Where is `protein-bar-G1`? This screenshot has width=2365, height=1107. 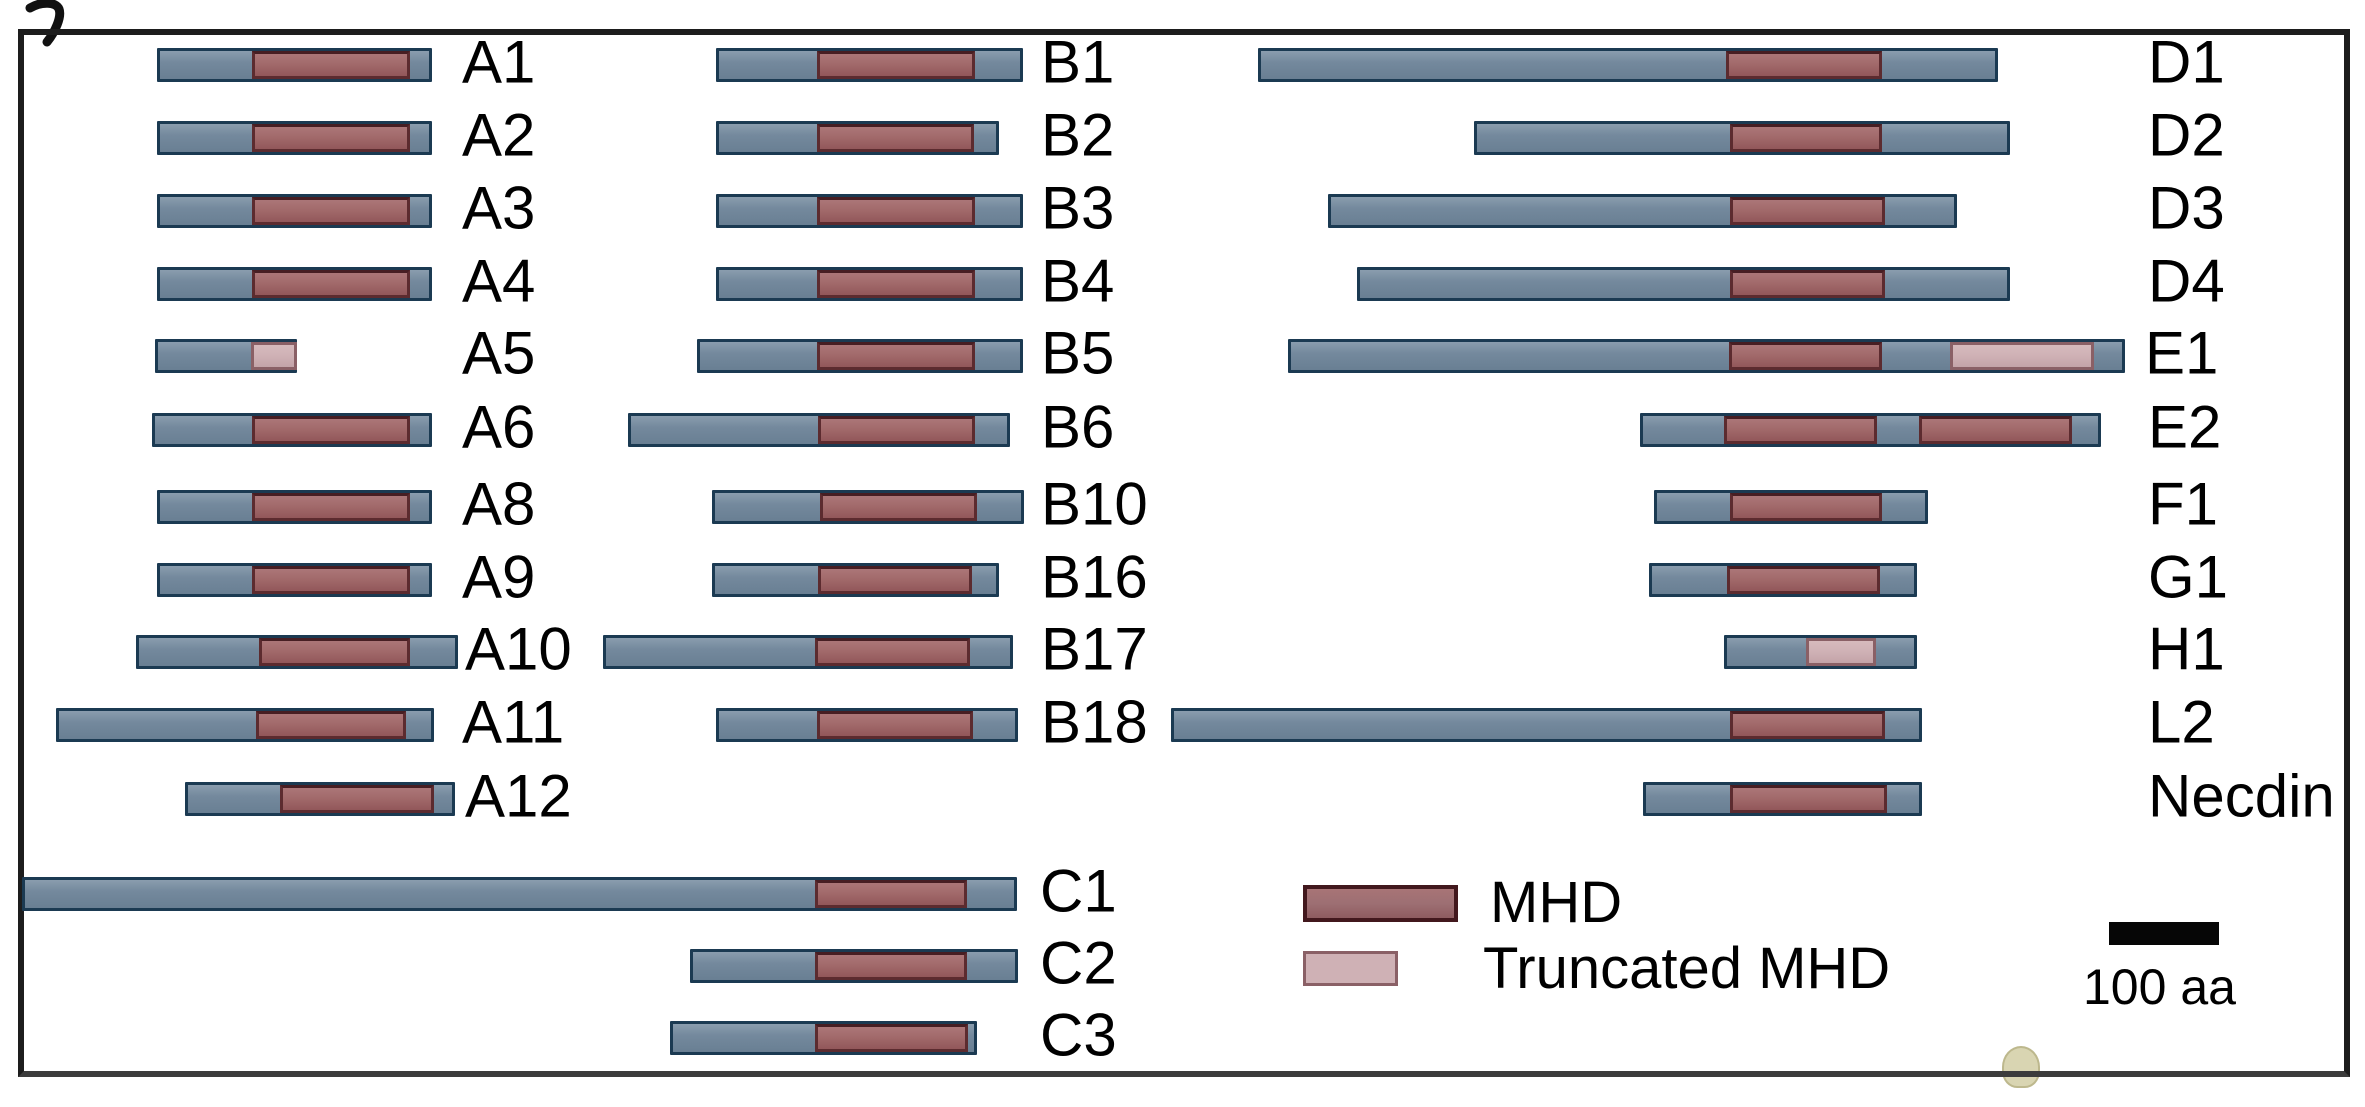 protein-bar-G1 is located at coordinates (1783, 580).